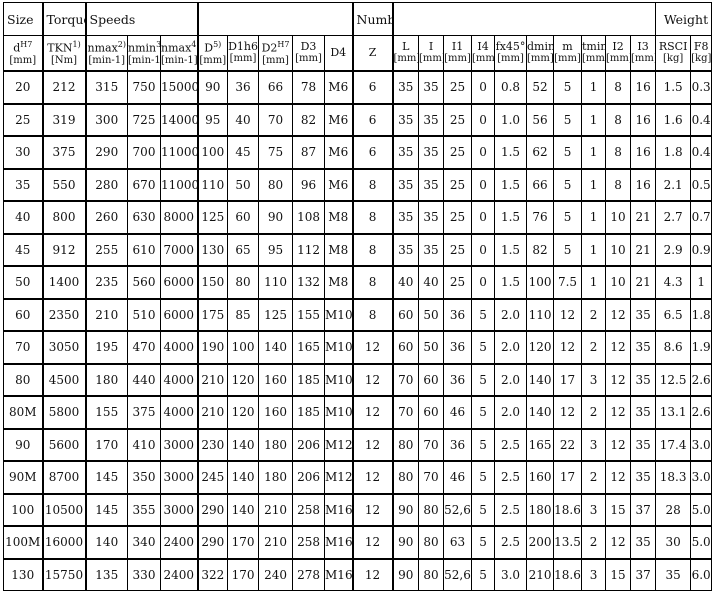  What do you see at coordinates (673, 46) in the screenshot?
I see `column-label: RSCI` at bounding box center [673, 46].